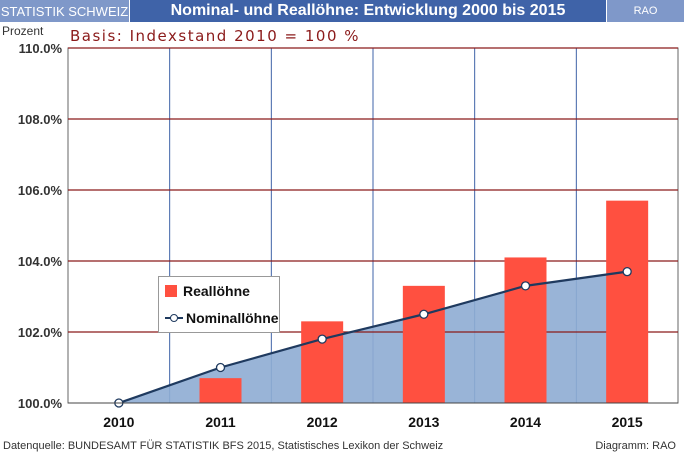 This screenshot has width=684, height=455. I want to click on legend-swatch-bar, so click(171, 291).